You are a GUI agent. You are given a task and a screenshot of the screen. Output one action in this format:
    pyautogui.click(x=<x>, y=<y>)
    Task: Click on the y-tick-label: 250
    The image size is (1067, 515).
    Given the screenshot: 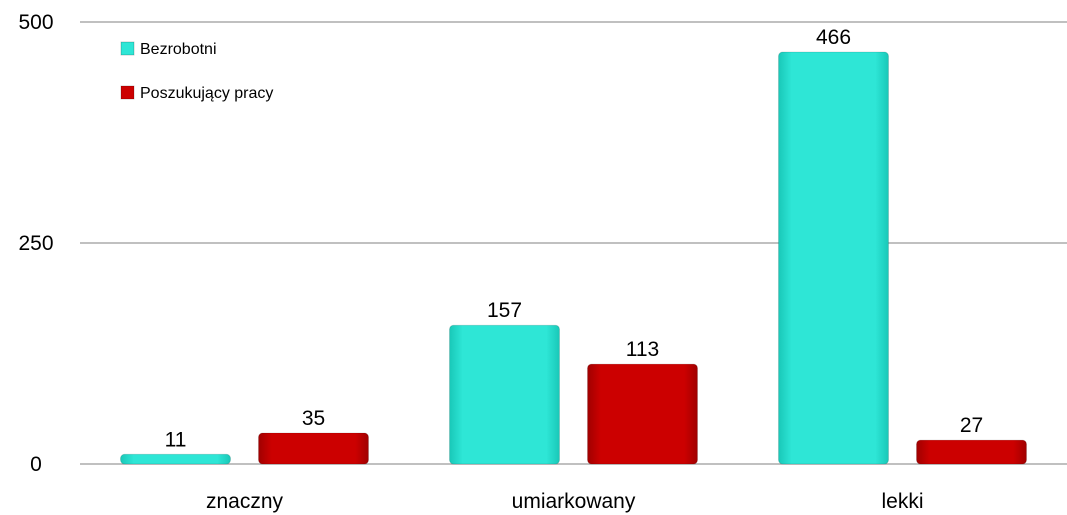 What is the action you would take?
    pyautogui.click(x=35, y=243)
    